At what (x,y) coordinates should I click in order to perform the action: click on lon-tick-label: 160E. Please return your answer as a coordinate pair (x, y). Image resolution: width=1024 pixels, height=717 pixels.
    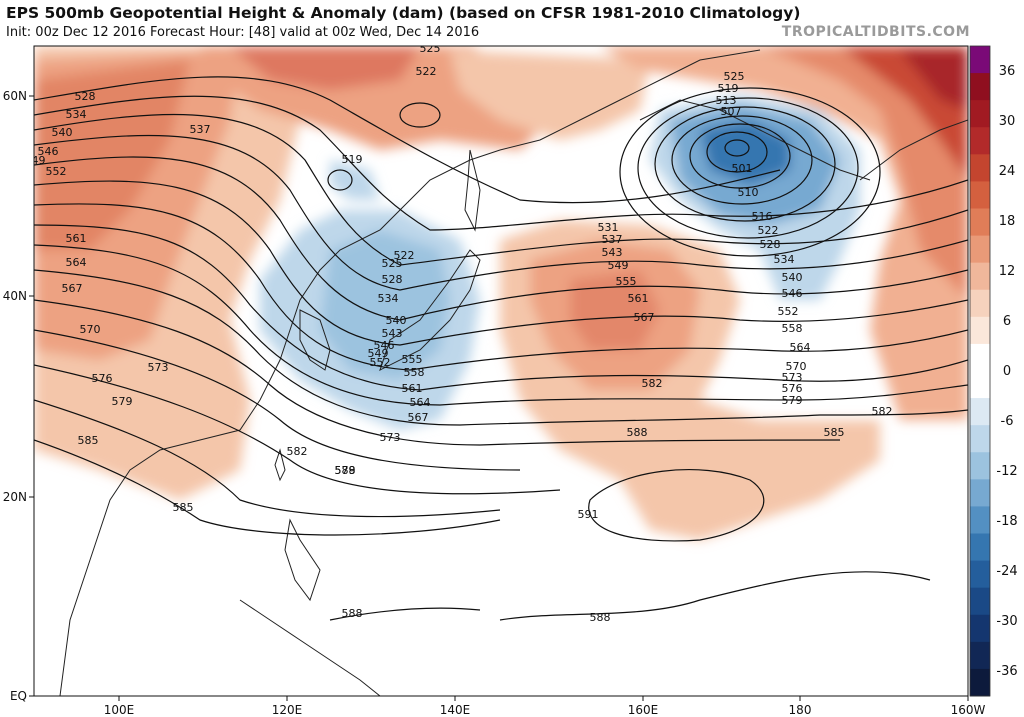
    Looking at the image, I should click on (643, 710).